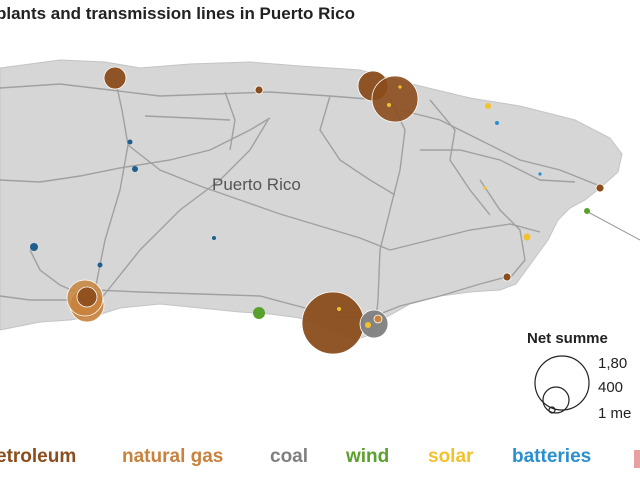  What do you see at coordinates (613, 226) in the screenshot?
I see `offshore-leader-line` at bounding box center [613, 226].